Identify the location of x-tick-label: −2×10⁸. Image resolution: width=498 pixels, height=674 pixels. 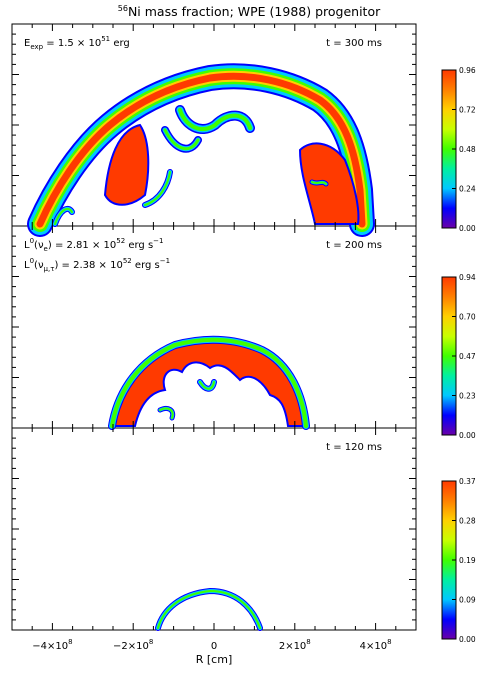
(133, 645).